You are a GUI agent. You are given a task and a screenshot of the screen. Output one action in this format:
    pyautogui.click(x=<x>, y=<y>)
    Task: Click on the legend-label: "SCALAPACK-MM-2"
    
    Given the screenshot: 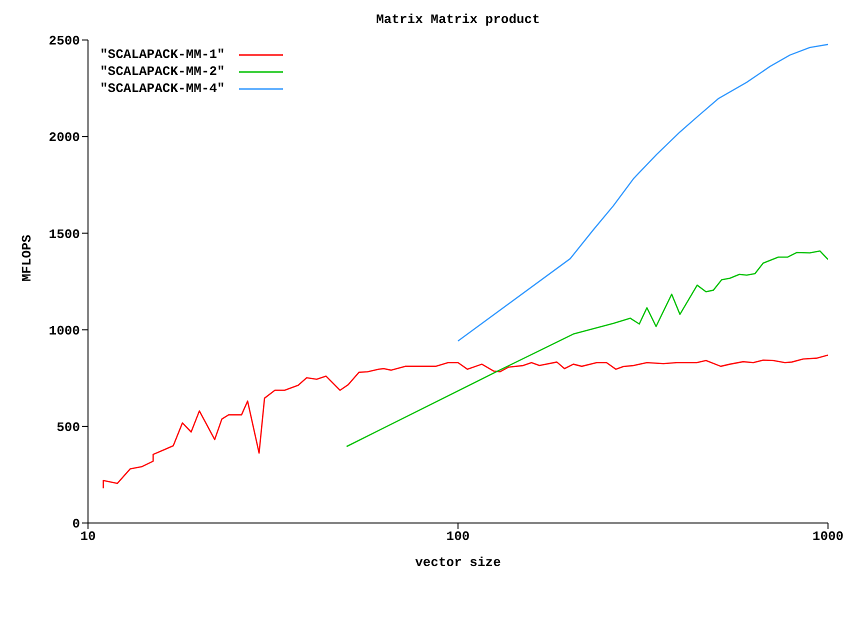 What is the action you would take?
    pyautogui.click(x=162, y=71)
    